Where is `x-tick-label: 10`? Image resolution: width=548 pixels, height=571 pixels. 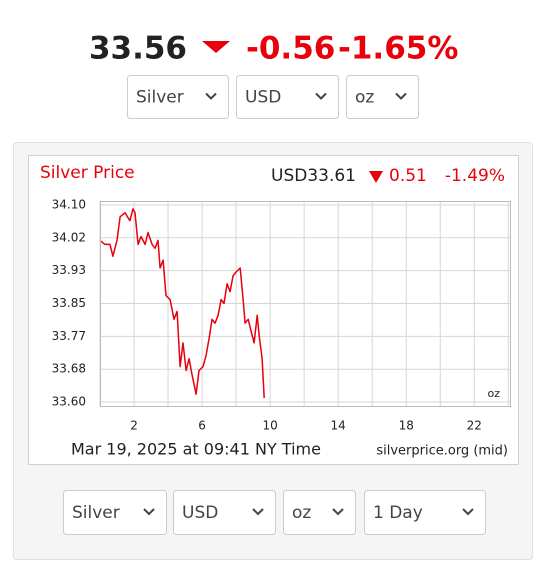 x-tick-label: 10 is located at coordinates (269, 426).